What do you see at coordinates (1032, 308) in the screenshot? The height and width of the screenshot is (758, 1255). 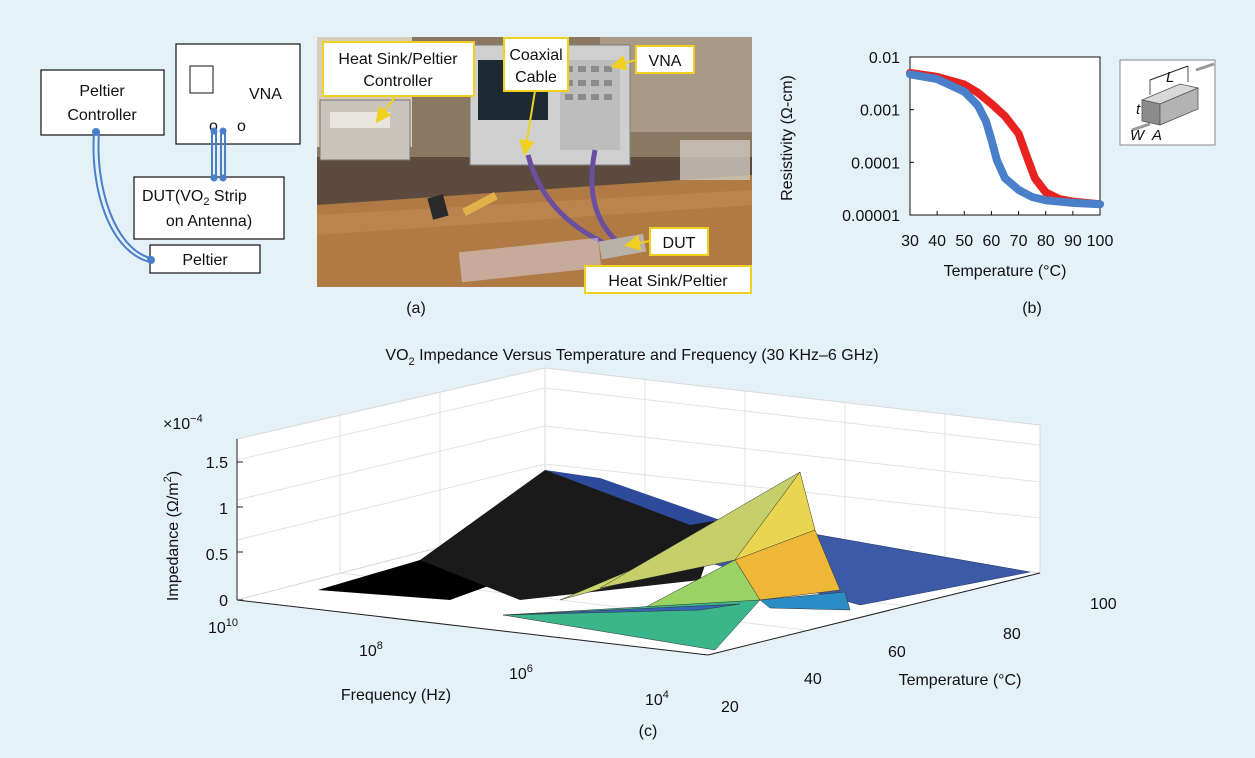 I see `panel-b-caption: (b)` at bounding box center [1032, 308].